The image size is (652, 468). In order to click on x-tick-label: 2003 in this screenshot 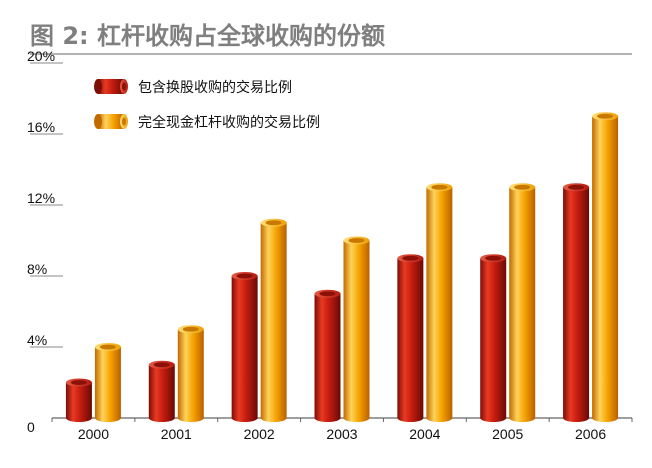, I will do `click(341, 434)`.